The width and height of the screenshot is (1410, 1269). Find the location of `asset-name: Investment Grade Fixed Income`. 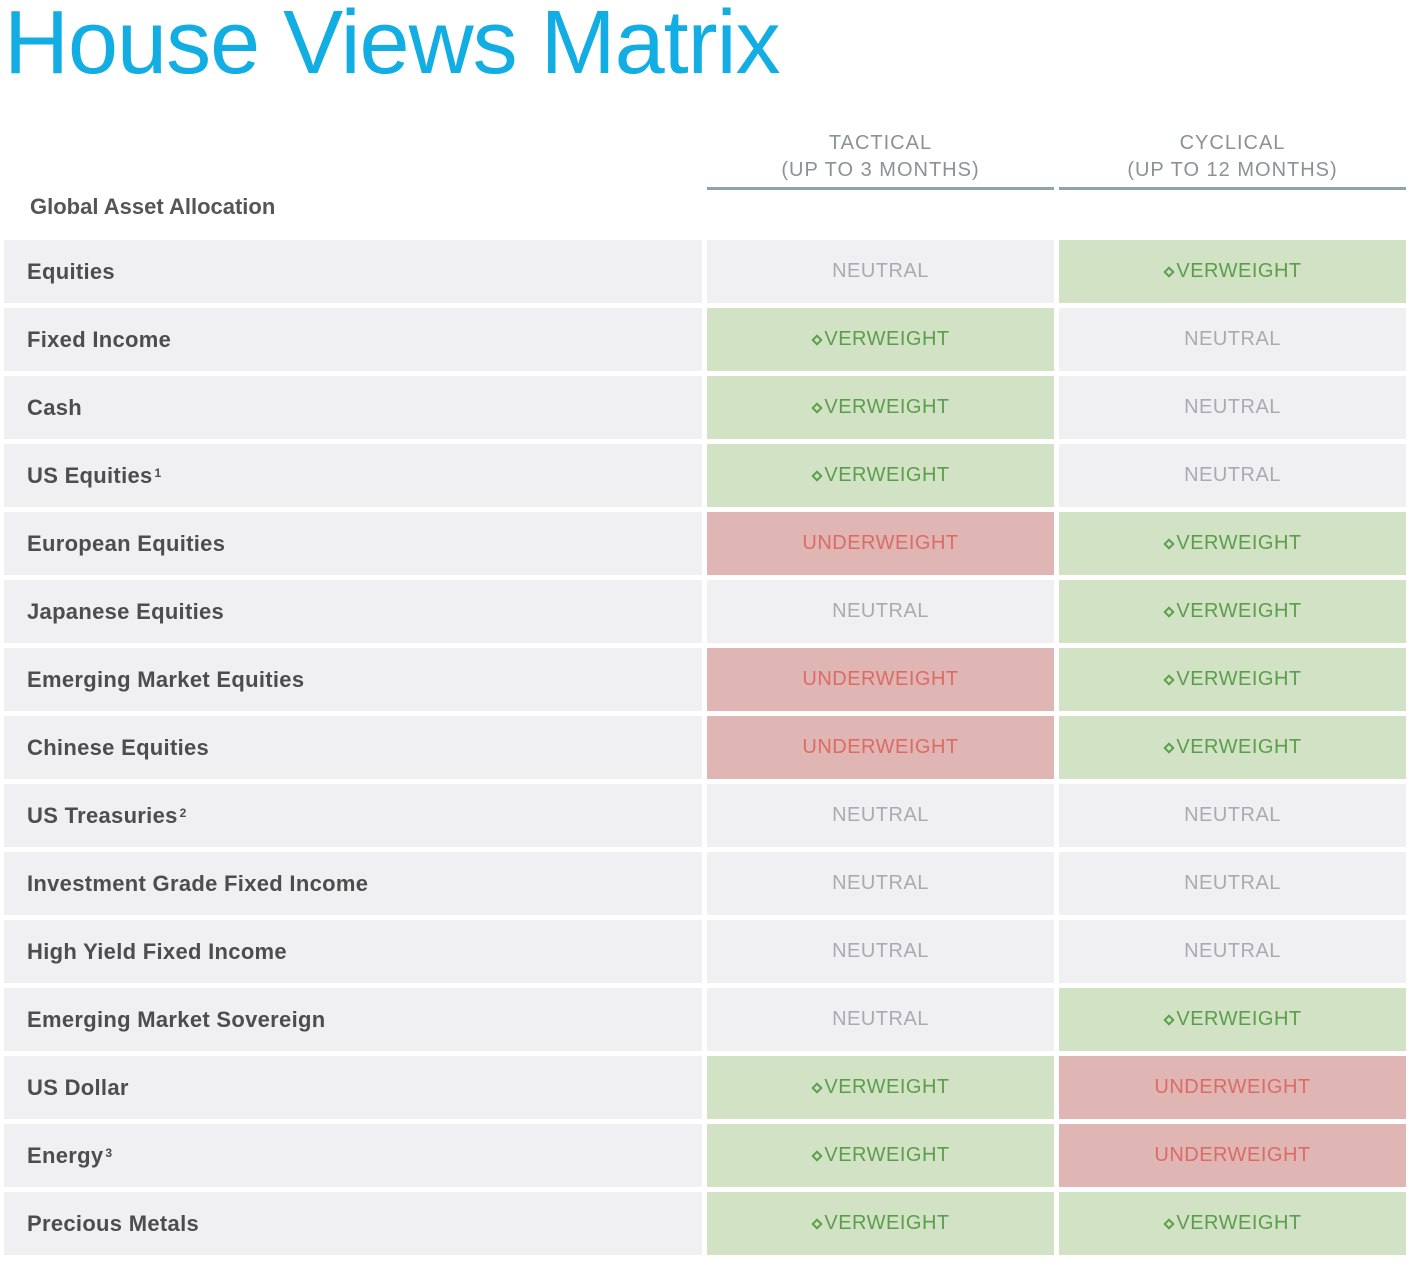

asset-name: Investment Grade Fixed Income is located at coordinates (198, 883).